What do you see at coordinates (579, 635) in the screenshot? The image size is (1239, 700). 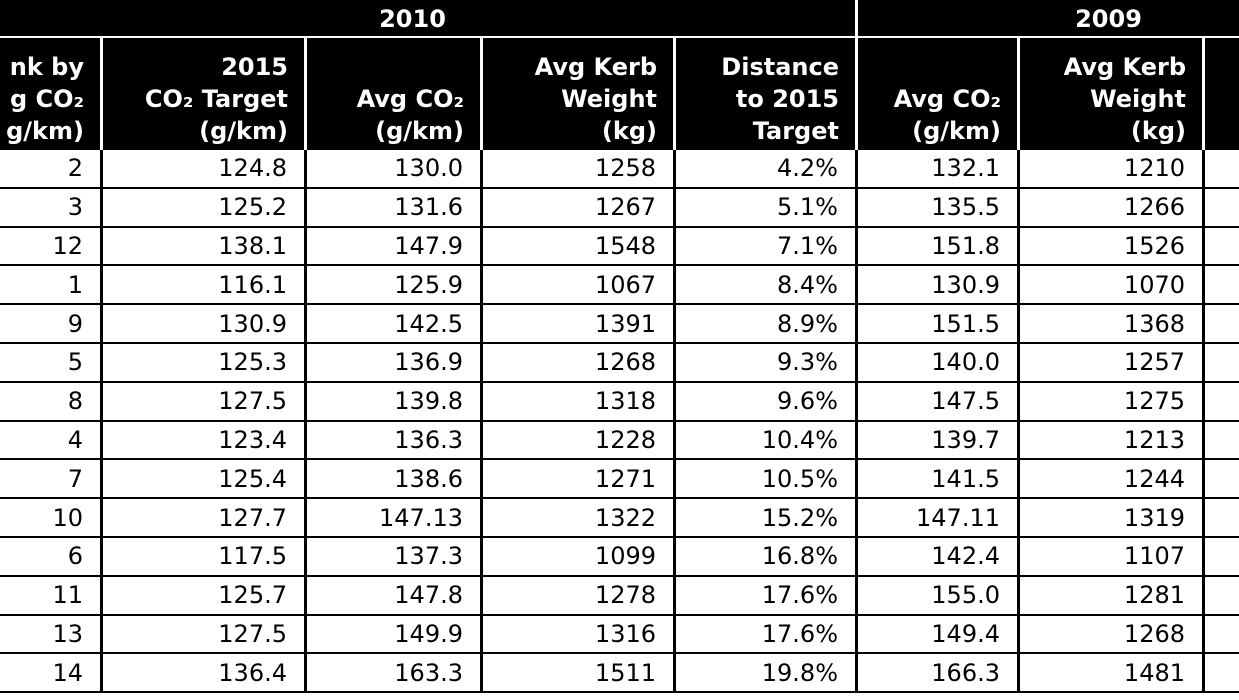 I see `data-cell: 1316` at bounding box center [579, 635].